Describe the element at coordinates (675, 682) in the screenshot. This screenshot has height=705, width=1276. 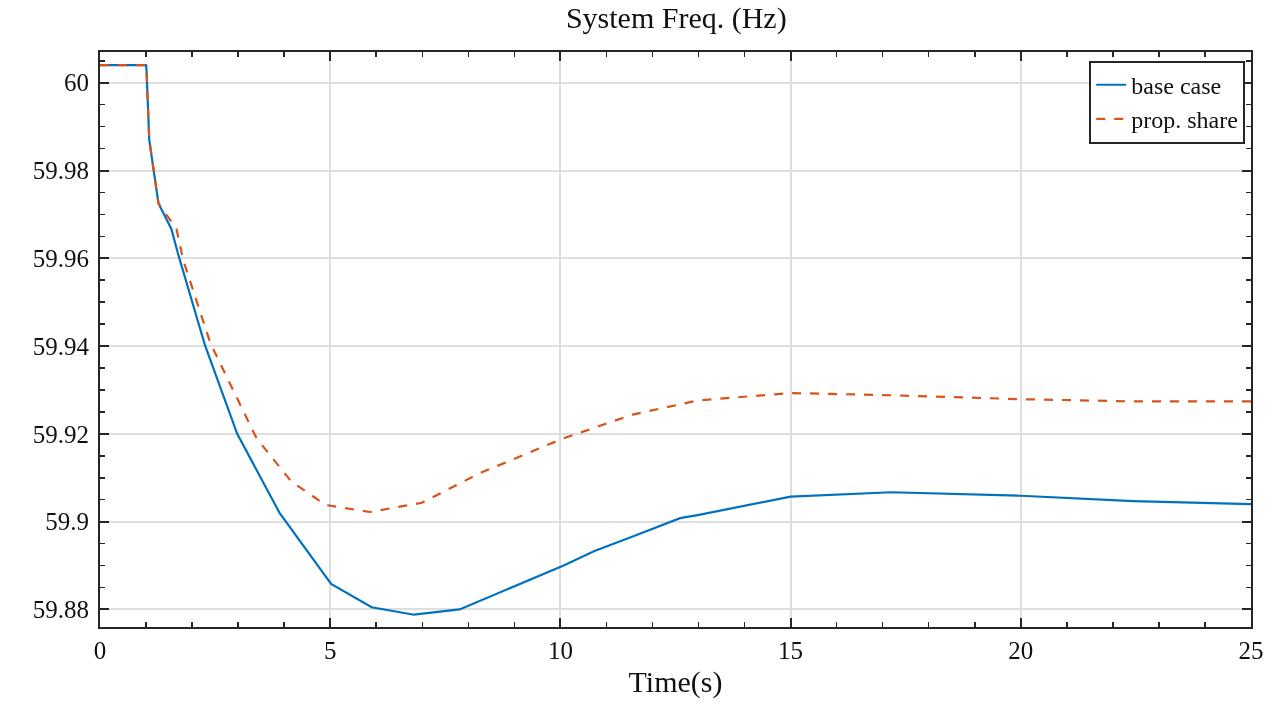
I see `x-axis-title: Time(s)` at that location.